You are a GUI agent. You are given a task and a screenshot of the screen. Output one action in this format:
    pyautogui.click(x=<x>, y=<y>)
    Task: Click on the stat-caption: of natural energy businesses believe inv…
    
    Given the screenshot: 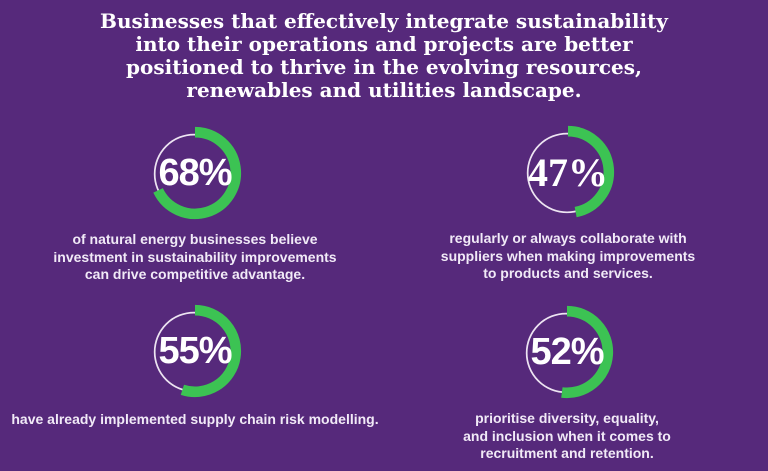 What is the action you would take?
    pyautogui.click(x=195, y=257)
    